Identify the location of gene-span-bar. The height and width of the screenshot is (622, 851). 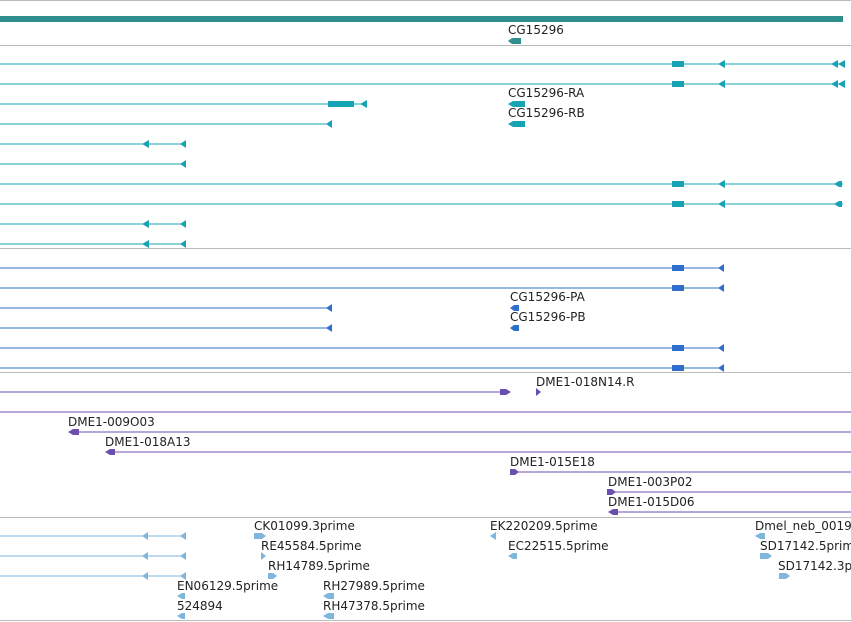
(421, 19).